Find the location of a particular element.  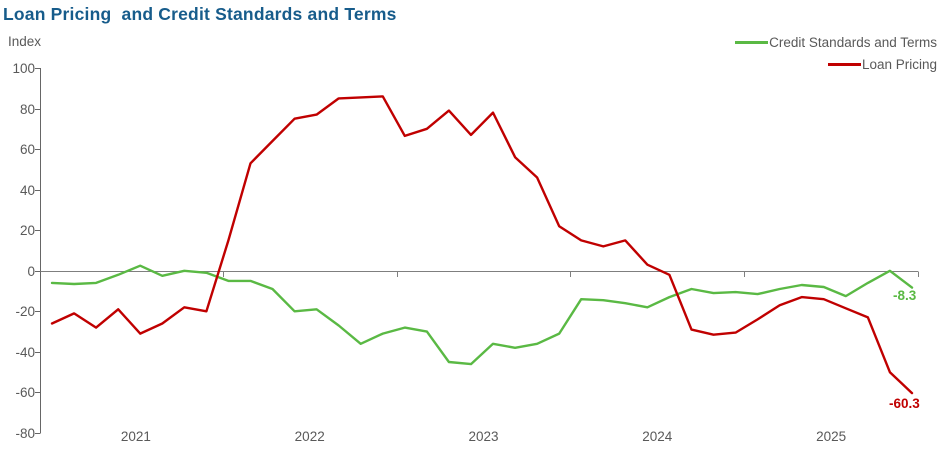

y-tick-label: 100 is located at coordinates (23, 68).